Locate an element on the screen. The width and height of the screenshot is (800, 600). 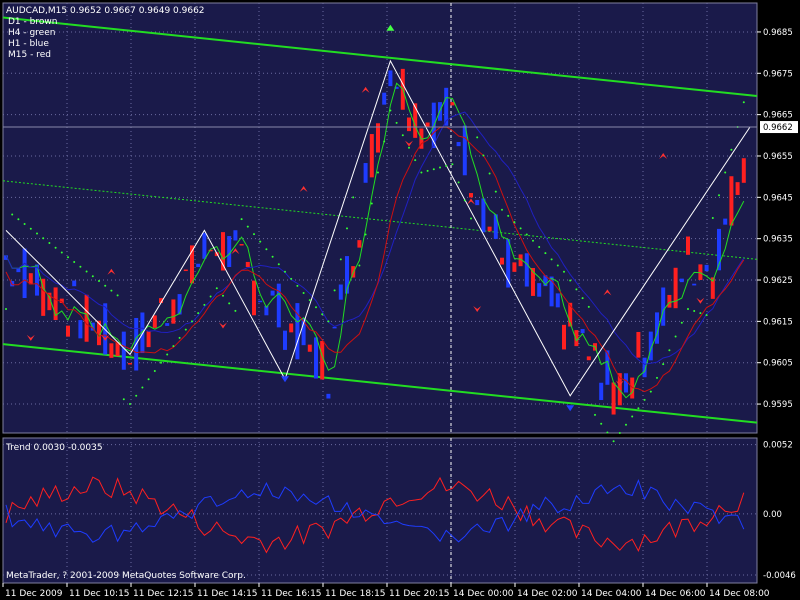
trend-red-line is located at coordinates (375, 515).